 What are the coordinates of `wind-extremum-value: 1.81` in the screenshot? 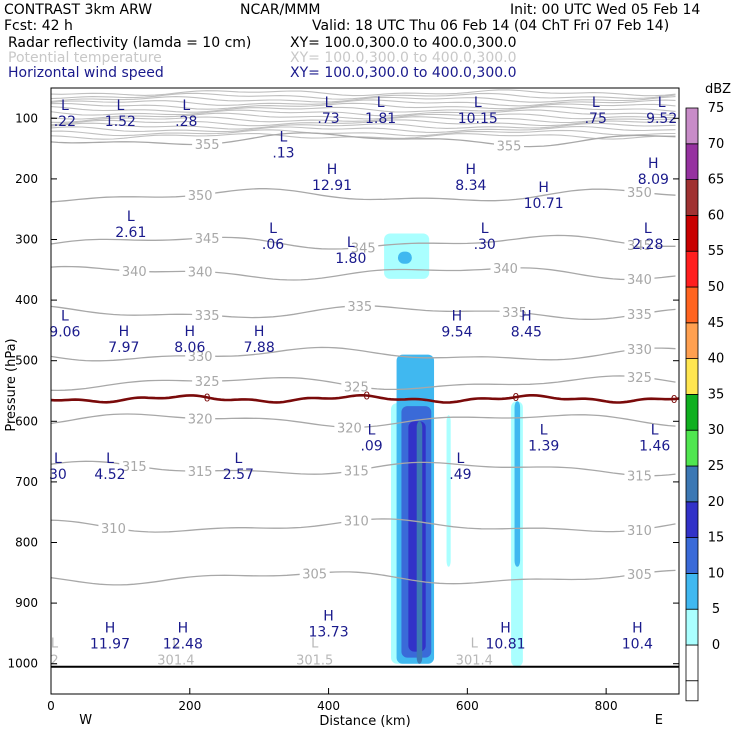 It's located at (380, 119).